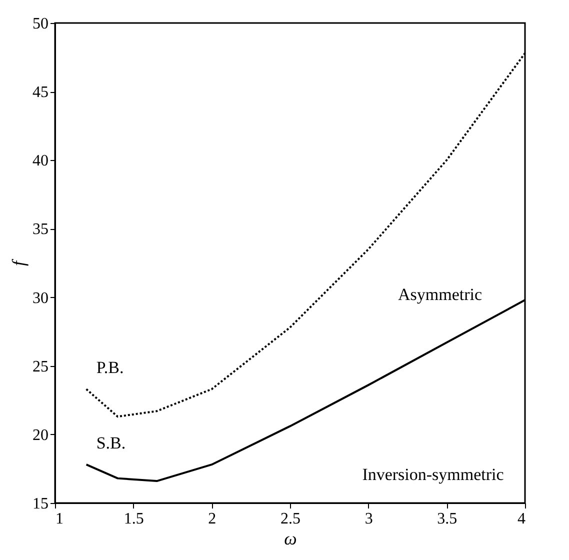  What do you see at coordinates (18, 262) in the screenshot?
I see `y-axis-title: f` at bounding box center [18, 262].